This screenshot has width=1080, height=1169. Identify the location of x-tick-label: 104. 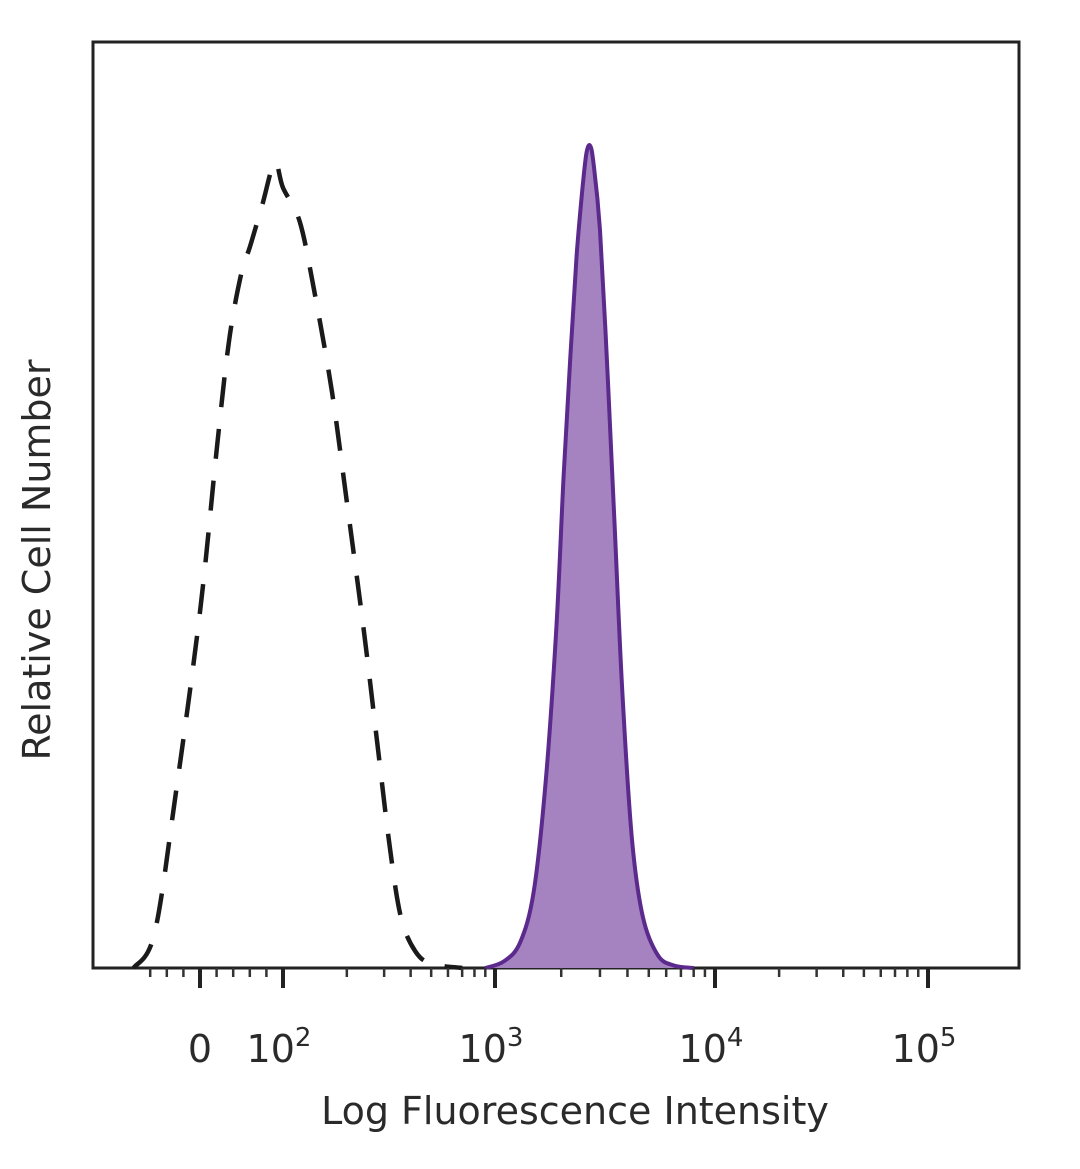
(711, 1047).